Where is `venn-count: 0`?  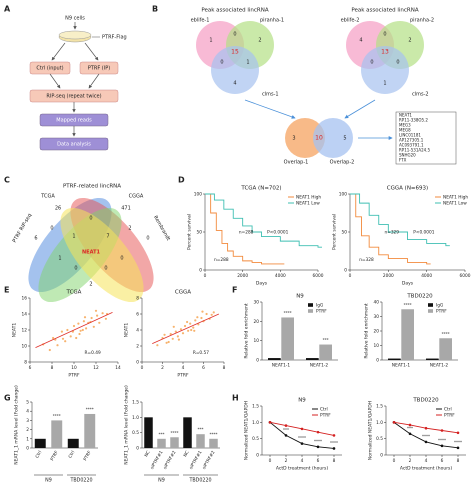 venn-count: 0 is located at coordinates (75, 269).